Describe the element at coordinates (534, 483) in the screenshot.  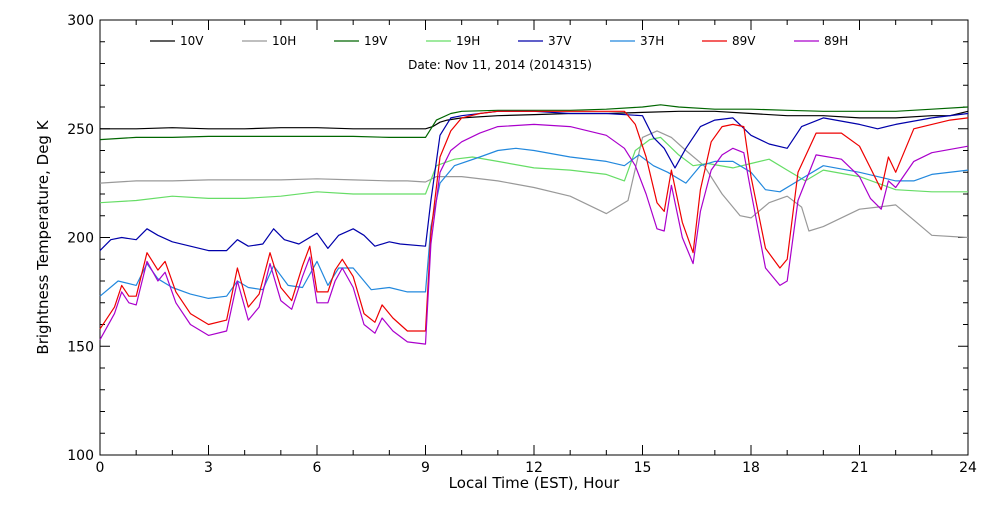
I see `x-axis-title: Local Time (EST), Hour` at that location.